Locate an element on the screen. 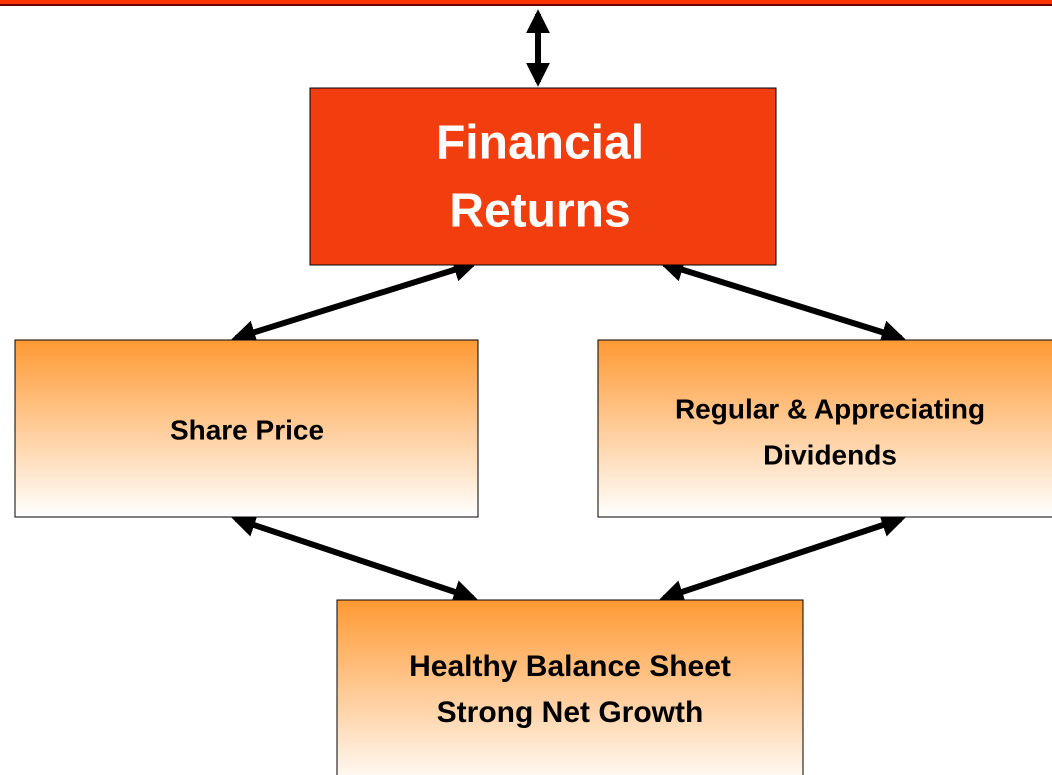 This screenshot has height=775, width=1052. node-label: Dividends is located at coordinates (830, 454).